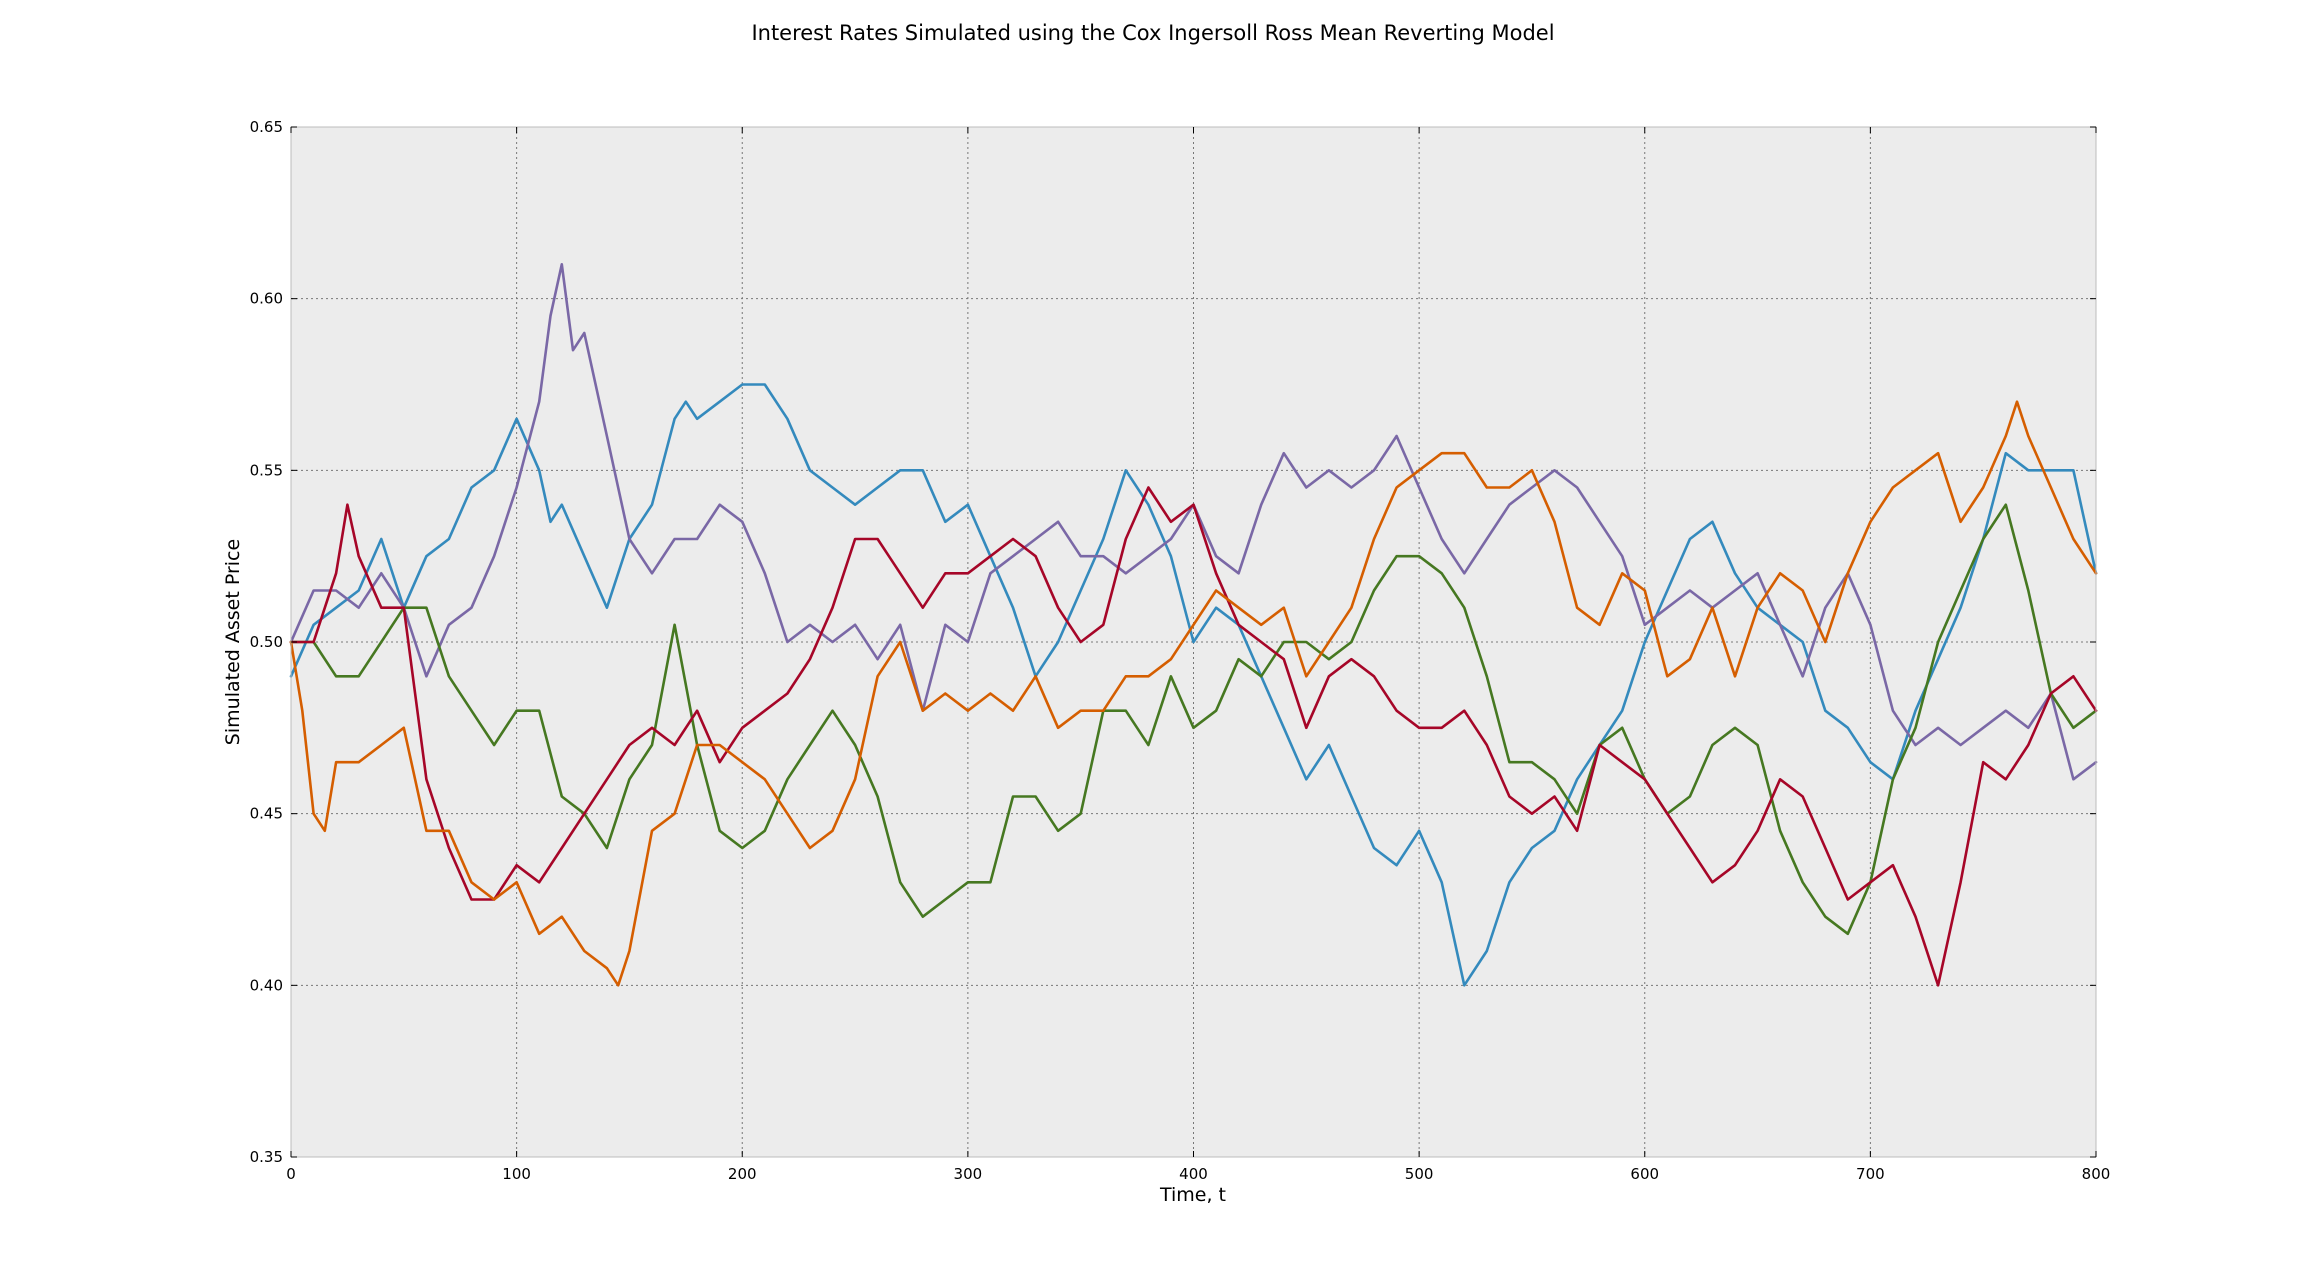 The image size is (2307, 1273). What do you see at coordinates (1419, 1174) in the screenshot?
I see `x-tick-label: 500` at bounding box center [1419, 1174].